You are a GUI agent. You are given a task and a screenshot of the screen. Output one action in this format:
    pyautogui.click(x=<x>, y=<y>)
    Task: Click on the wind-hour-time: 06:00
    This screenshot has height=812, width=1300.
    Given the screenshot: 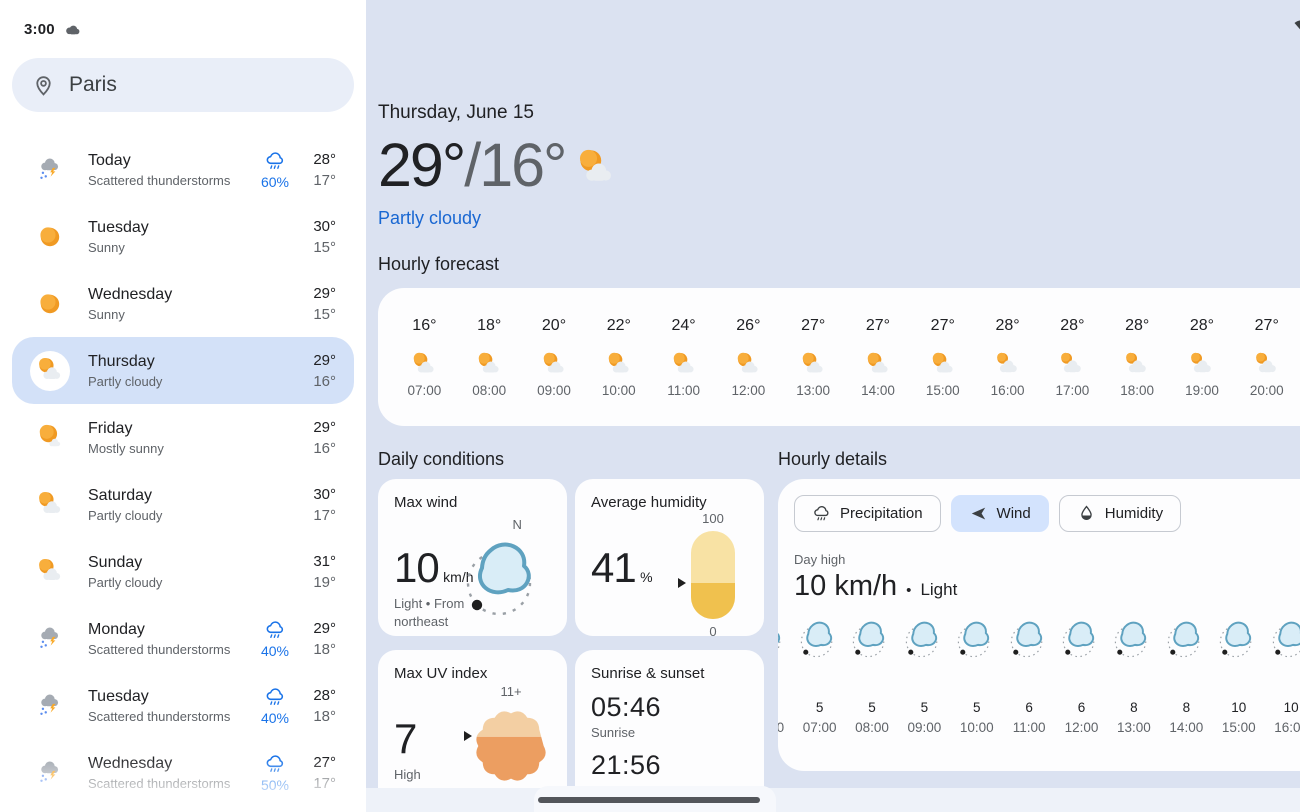 What is the action you would take?
    pyautogui.click(x=781, y=727)
    